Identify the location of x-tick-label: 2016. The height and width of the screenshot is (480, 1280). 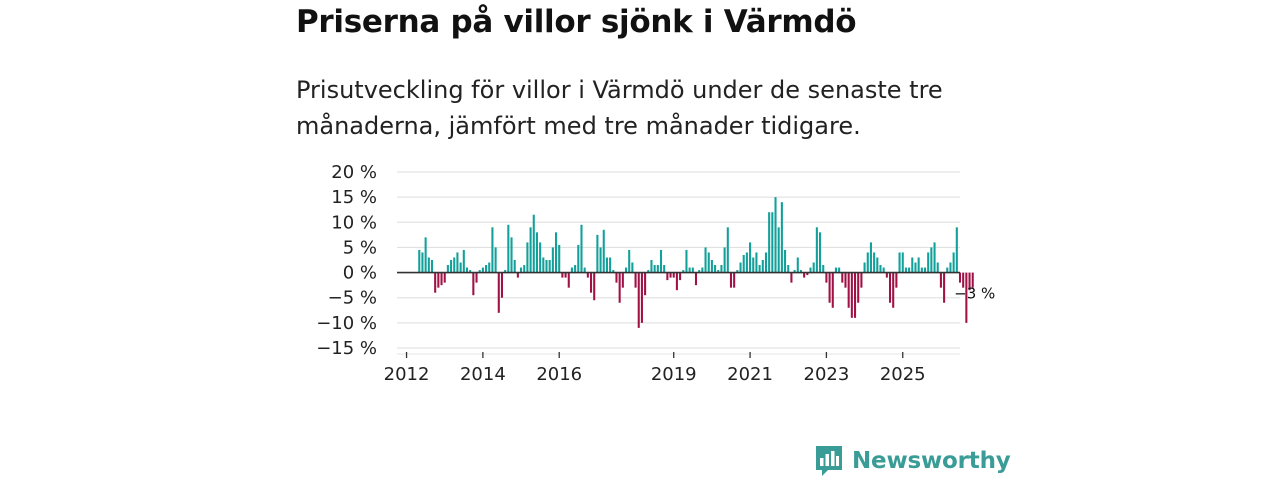
(559, 374).